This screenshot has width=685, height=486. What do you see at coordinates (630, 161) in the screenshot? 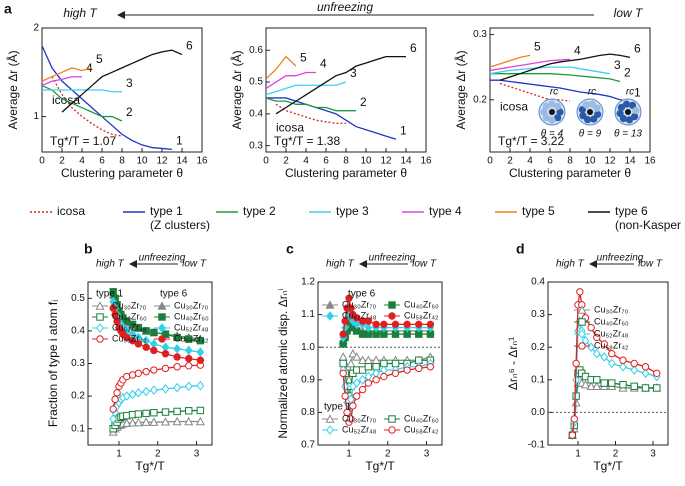
I see `x-tick-label: 14` at bounding box center [630, 161].